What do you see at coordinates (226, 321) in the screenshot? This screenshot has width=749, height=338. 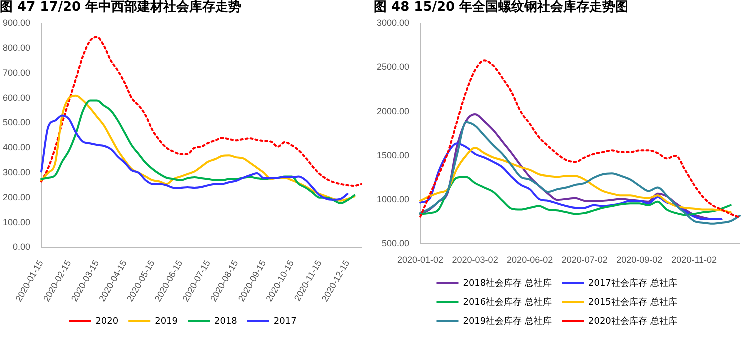 I see `legend-label: 2018` at bounding box center [226, 321].